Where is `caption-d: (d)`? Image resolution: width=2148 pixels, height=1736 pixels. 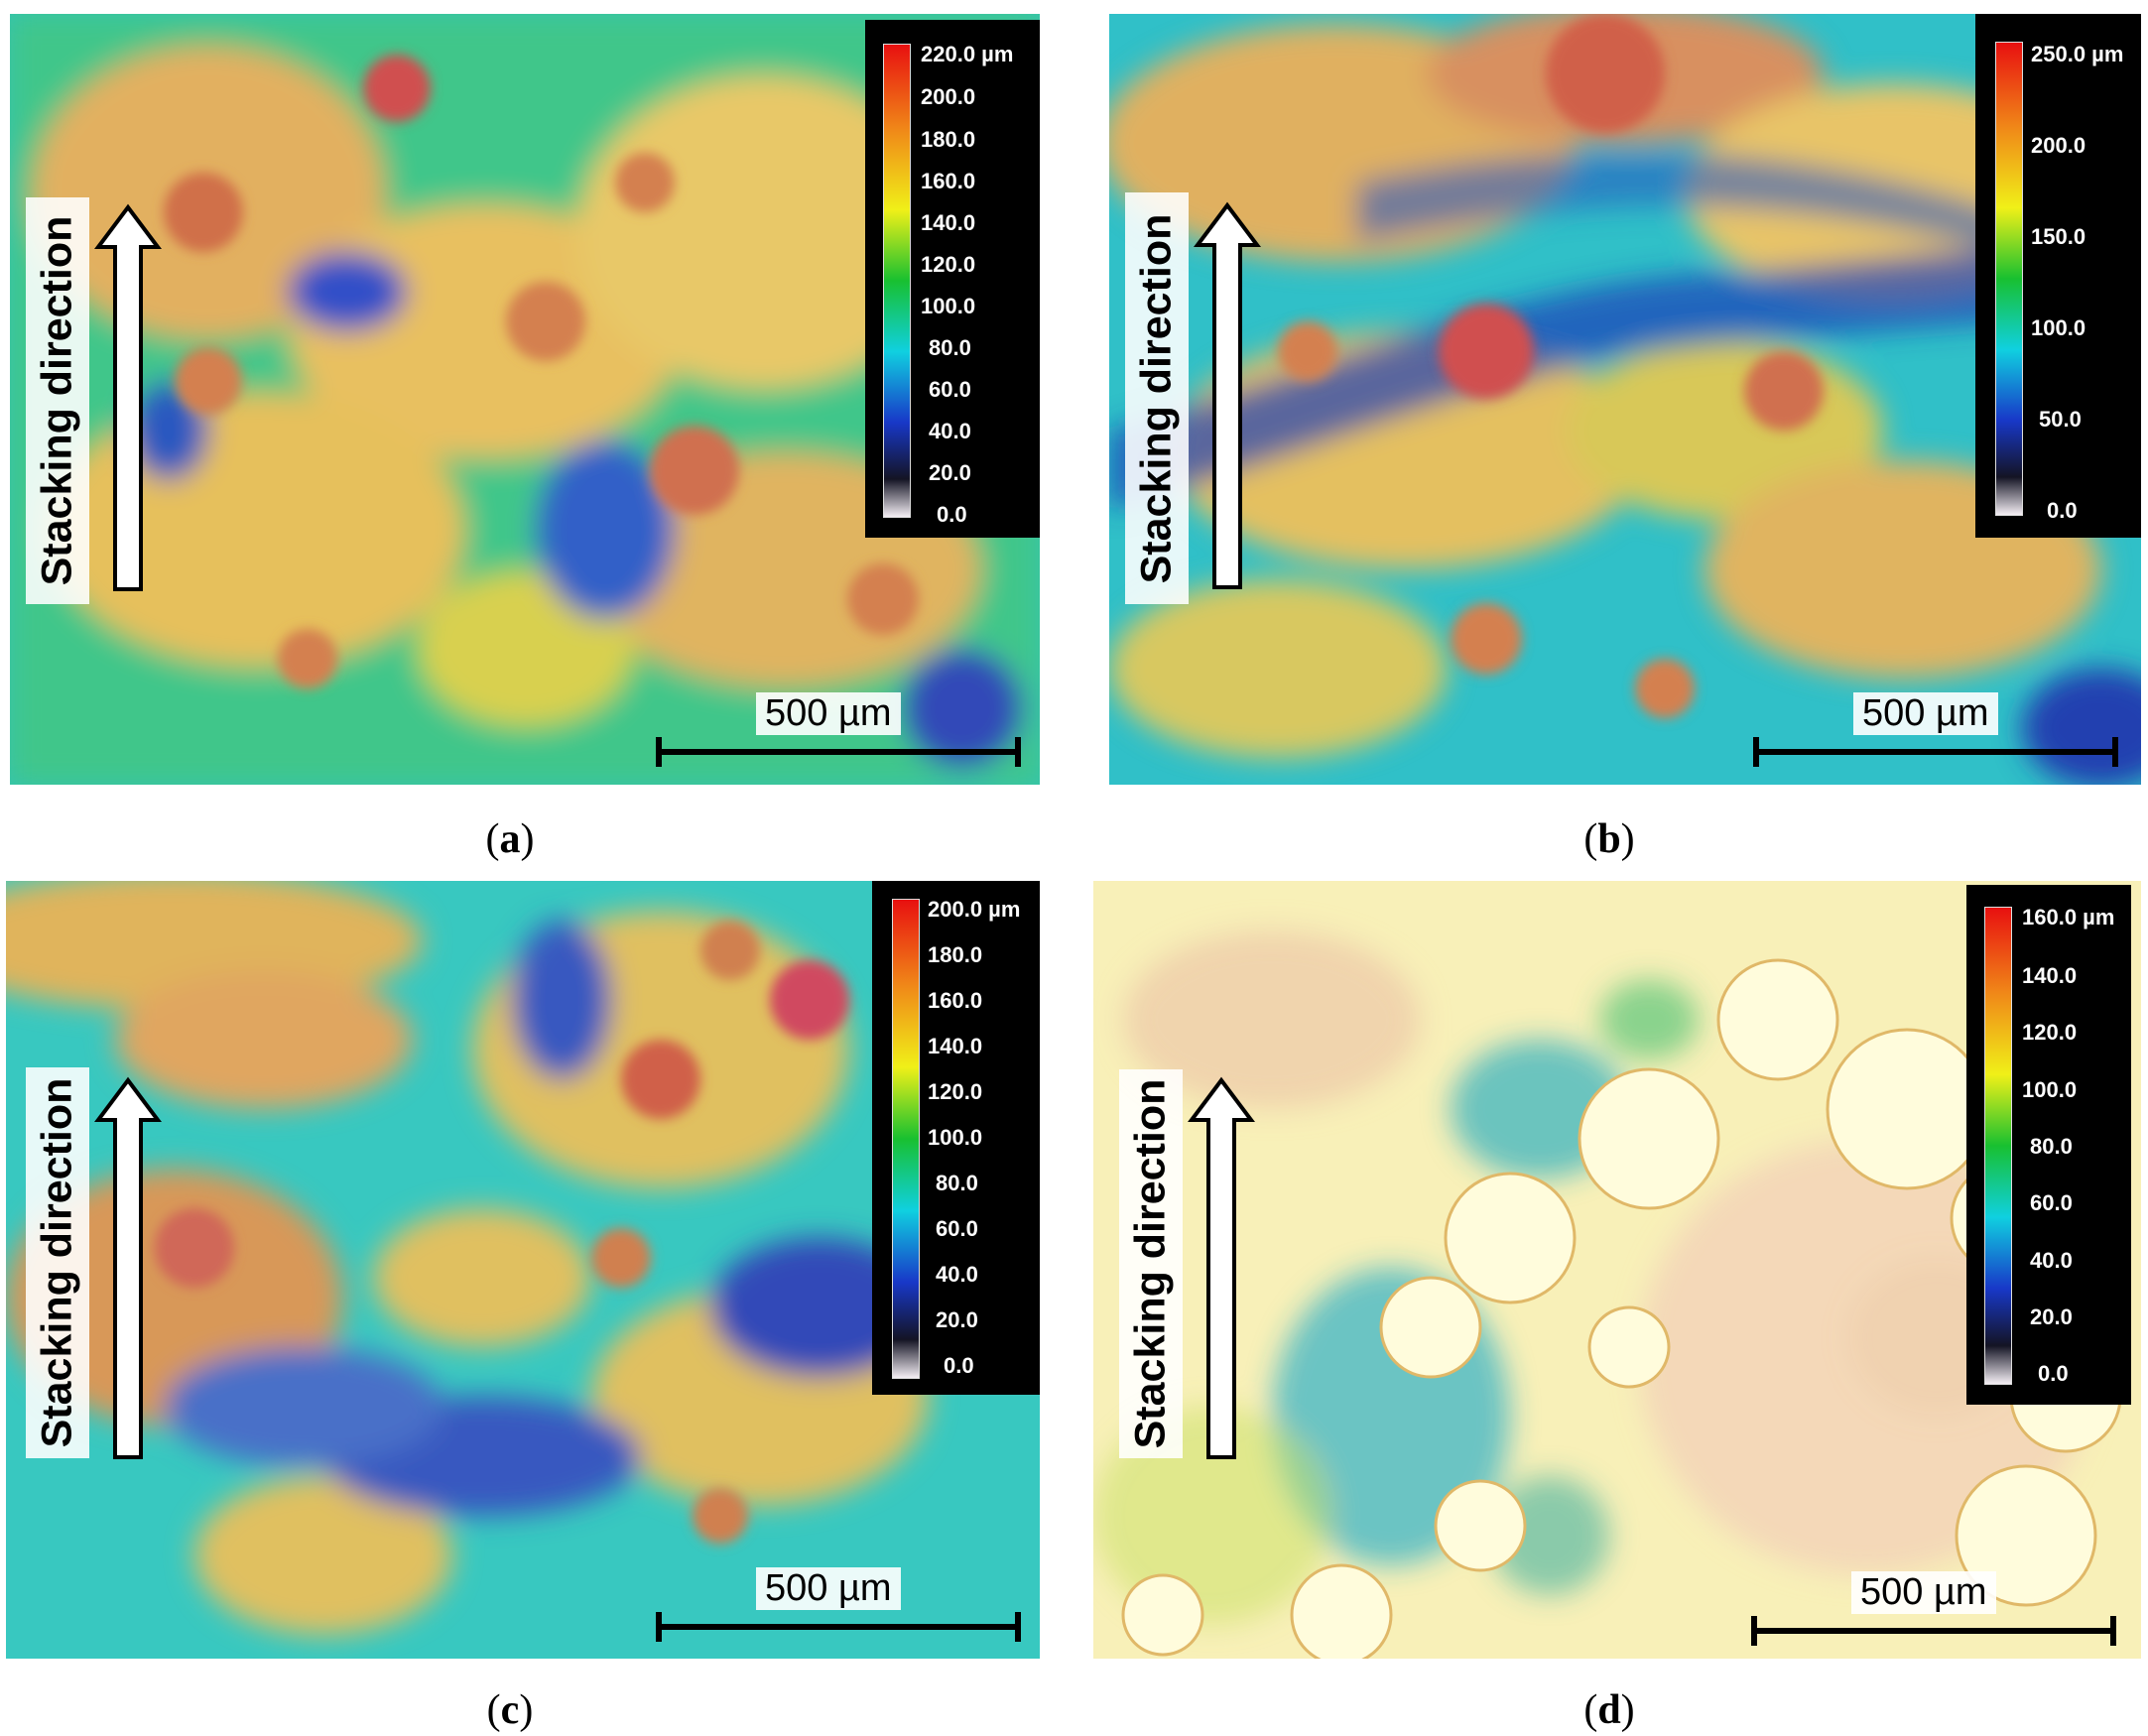 caption-d: (d) is located at coordinates (1609, 1710).